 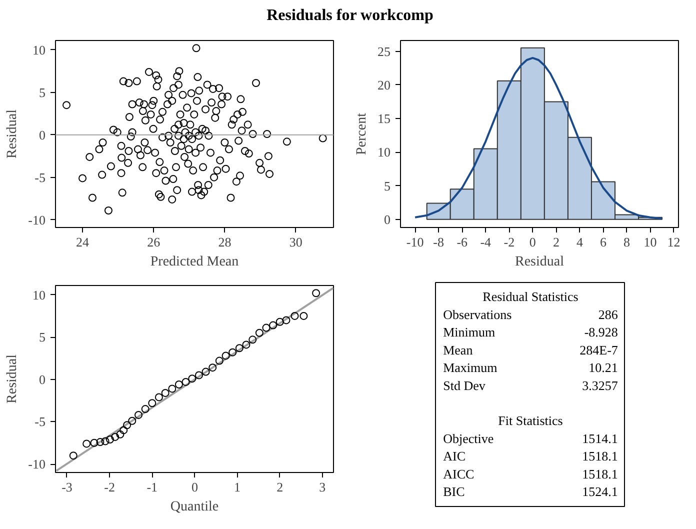 I want to click on text: Residual Statistics, so click(x=530, y=296).